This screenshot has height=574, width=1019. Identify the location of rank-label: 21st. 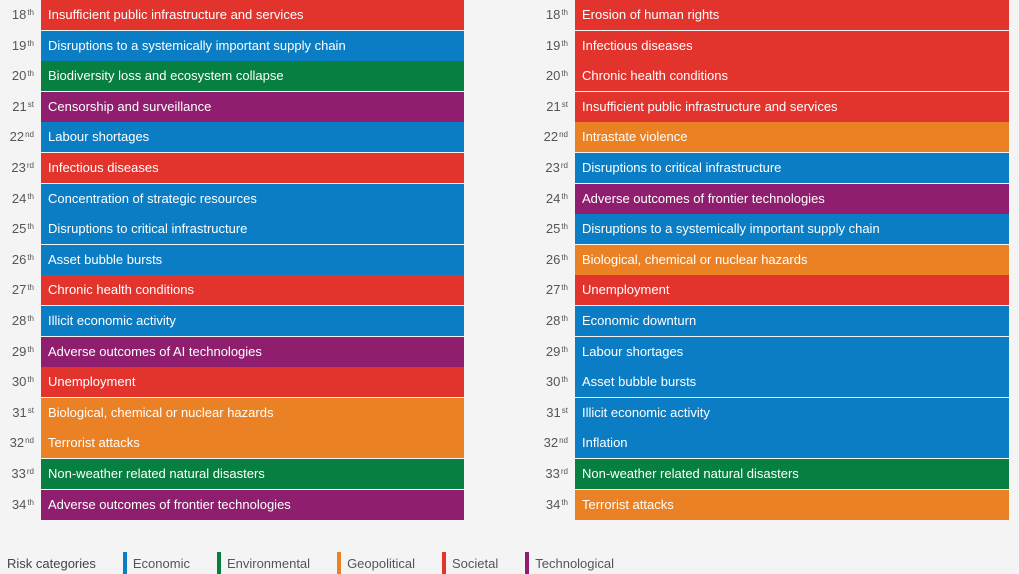
(551, 107).